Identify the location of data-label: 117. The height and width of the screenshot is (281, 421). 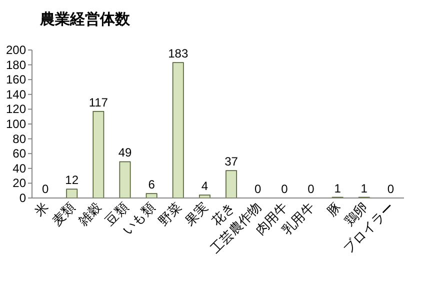
(98, 102).